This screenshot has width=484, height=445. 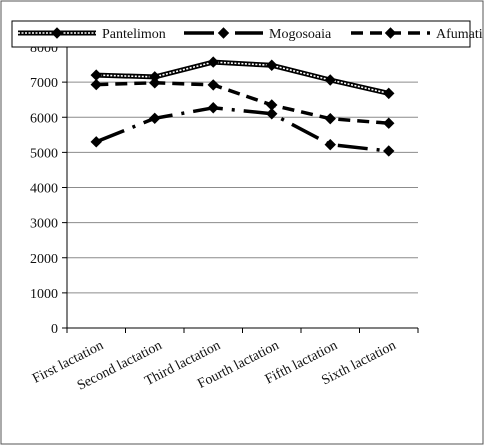 What do you see at coordinates (417, 34) in the screenshot?
I see `legend-item-afumati: Afumati` at bounding box center [417, 34].